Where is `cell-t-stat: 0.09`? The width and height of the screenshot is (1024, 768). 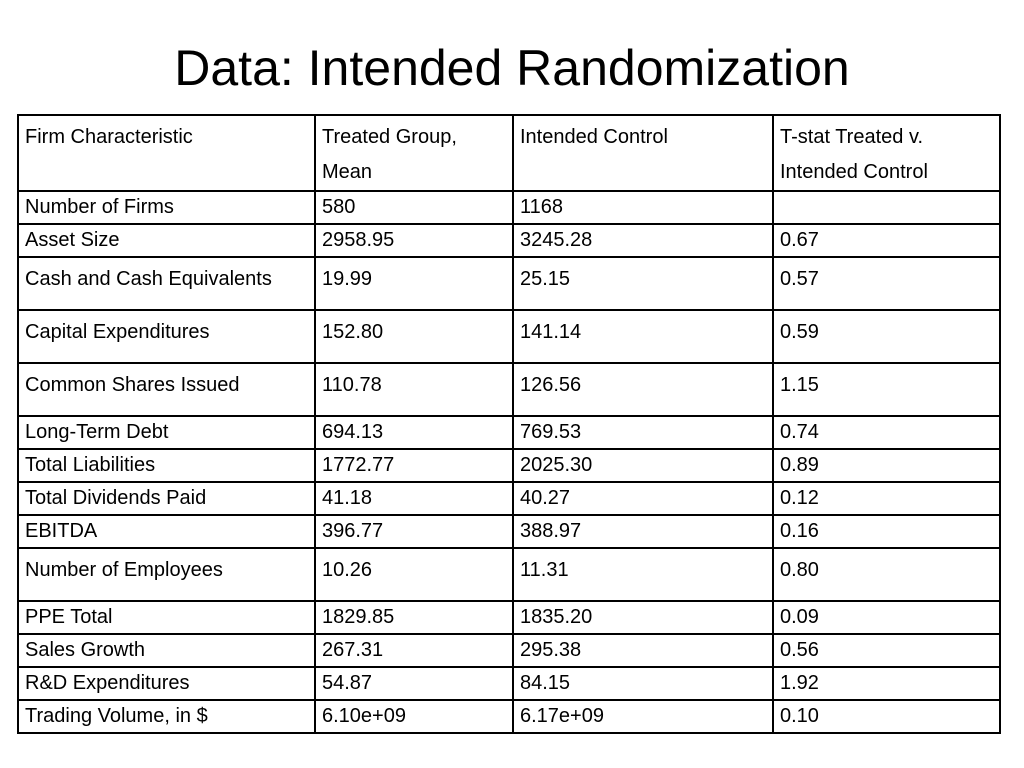 cell-t-stat: 0.09 is located at coordinates (886, 617).